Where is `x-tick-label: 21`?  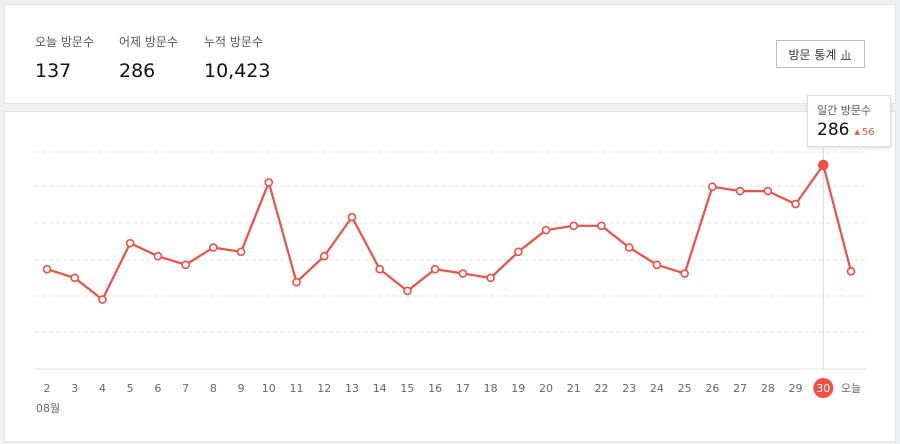 x-tick-label: 21 is located at coordinates (574, 388).